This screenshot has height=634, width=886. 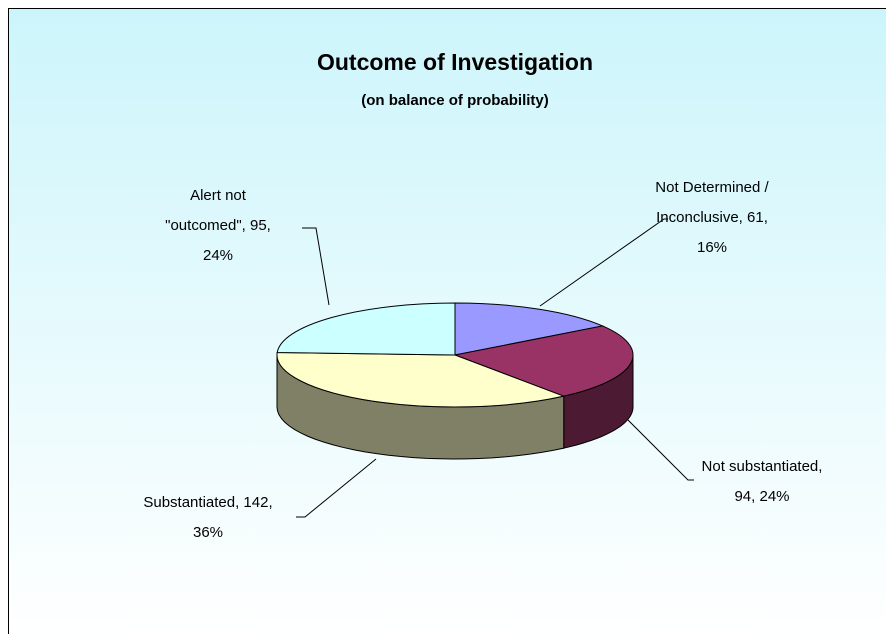 I want to click on data-label: 94, 24%, so click(x=761, y=496).